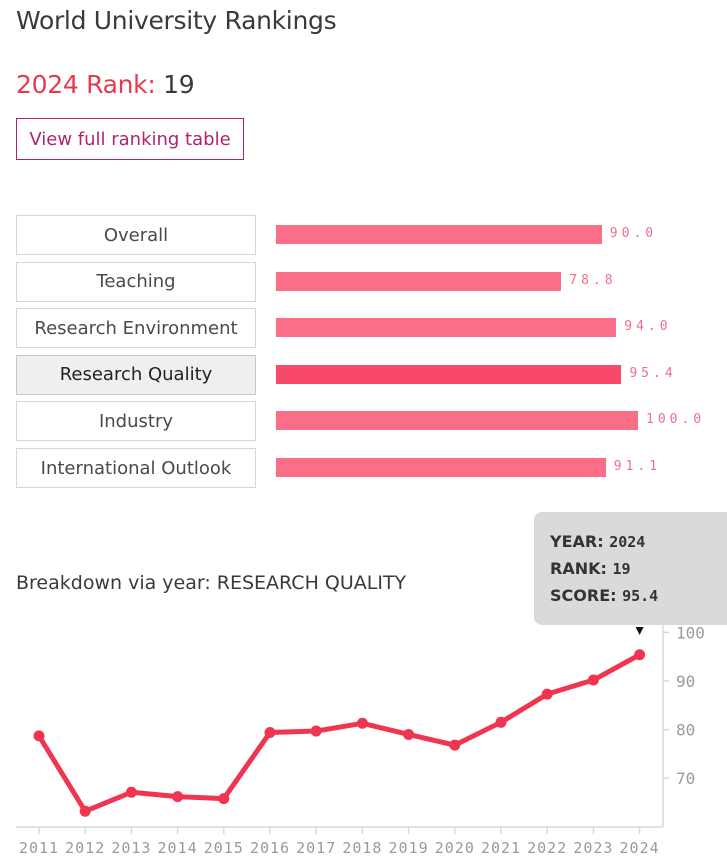  I want to click on pillar-tab-international-outlook: International Outlook, so click(136, 468).